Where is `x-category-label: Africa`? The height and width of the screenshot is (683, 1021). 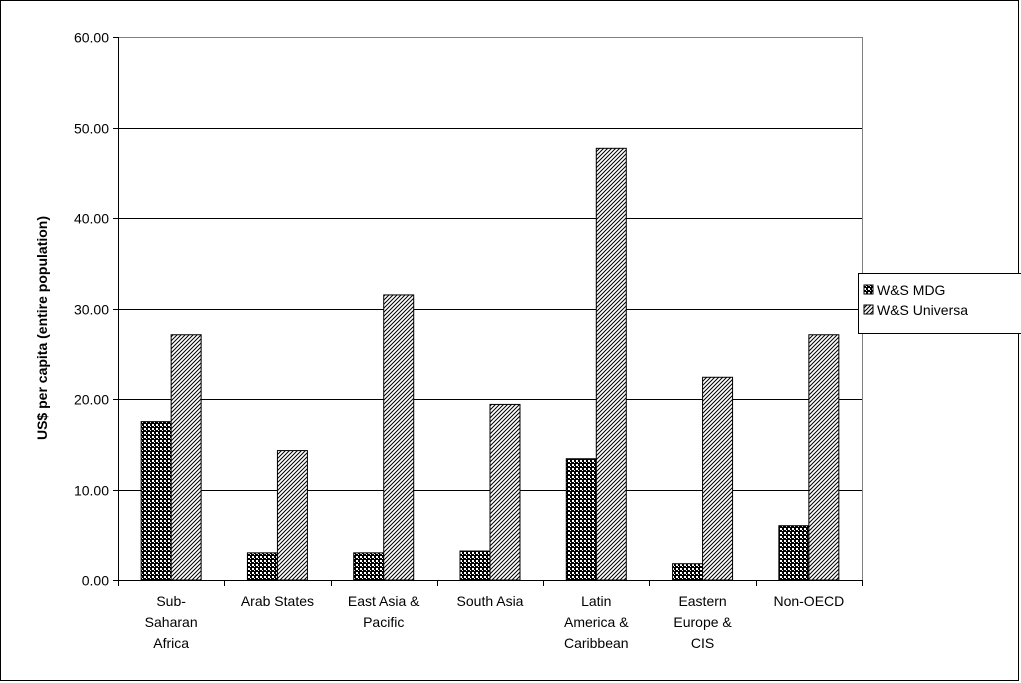
x-category-label: Africa is located at coordinates (171, 643).